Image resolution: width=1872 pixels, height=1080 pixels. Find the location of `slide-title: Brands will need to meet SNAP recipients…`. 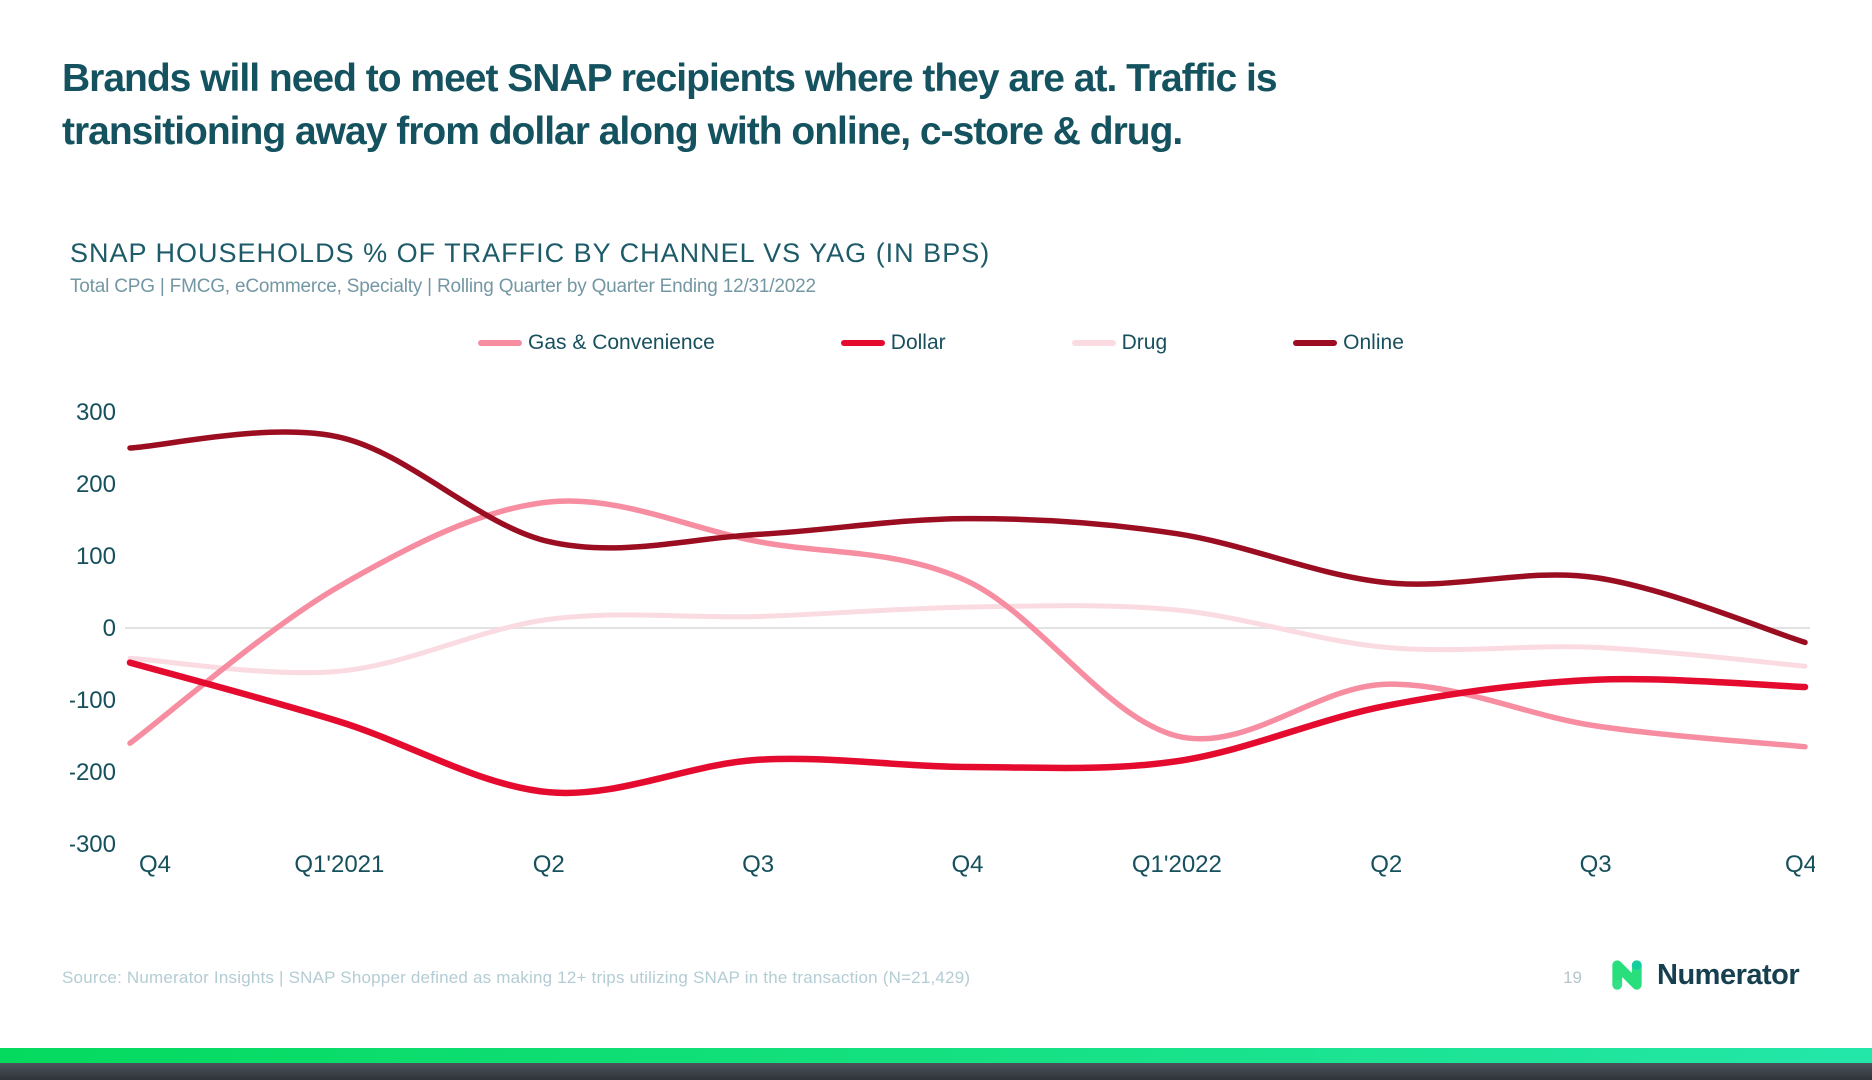

slide-title: Brands will need to meet SNAP recipients… is located at coordinates (912, 105).